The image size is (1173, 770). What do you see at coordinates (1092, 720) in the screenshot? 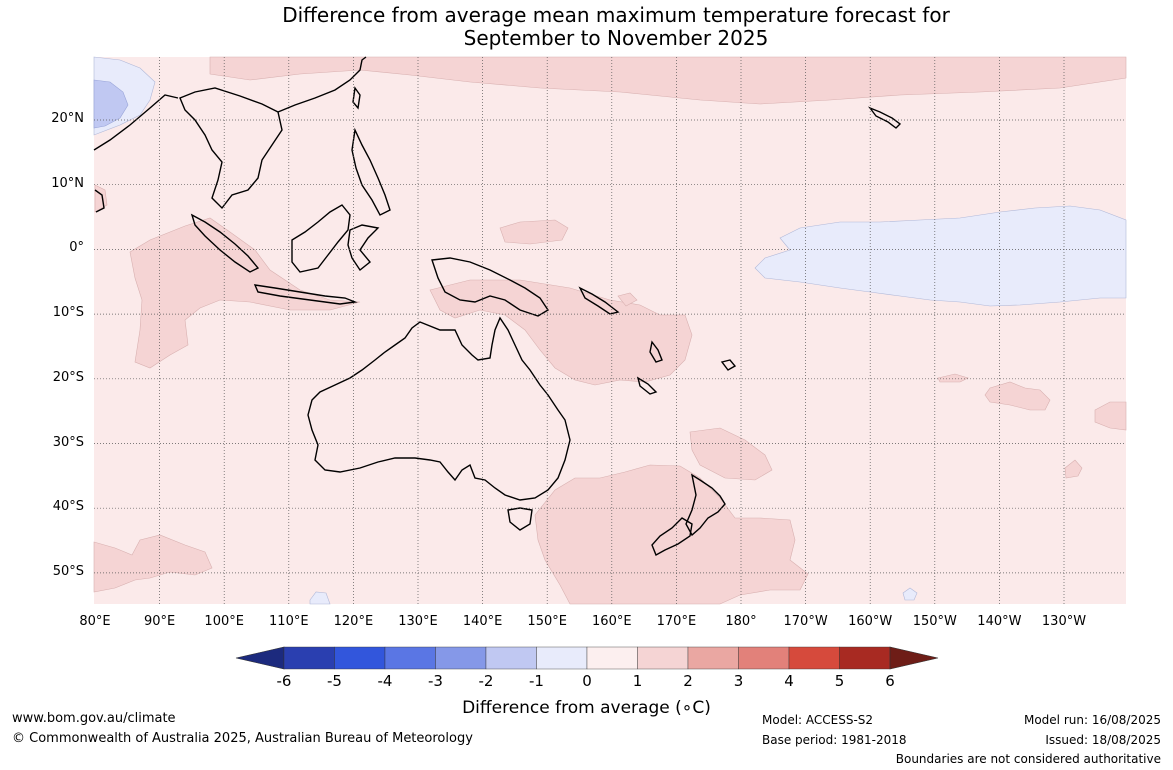
I see `model-run-date: Model run: 16/08/2025` at bounding box center [1092, 720].